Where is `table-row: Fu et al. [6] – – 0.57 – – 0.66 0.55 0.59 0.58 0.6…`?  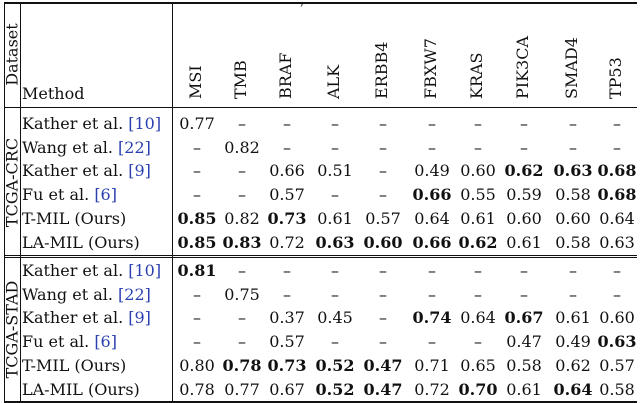
table-row: Fu et al. [6] – – 0.57 – – 0.66 0.55 0.59 0.58 0.6… is located at coordinates (320, 195).